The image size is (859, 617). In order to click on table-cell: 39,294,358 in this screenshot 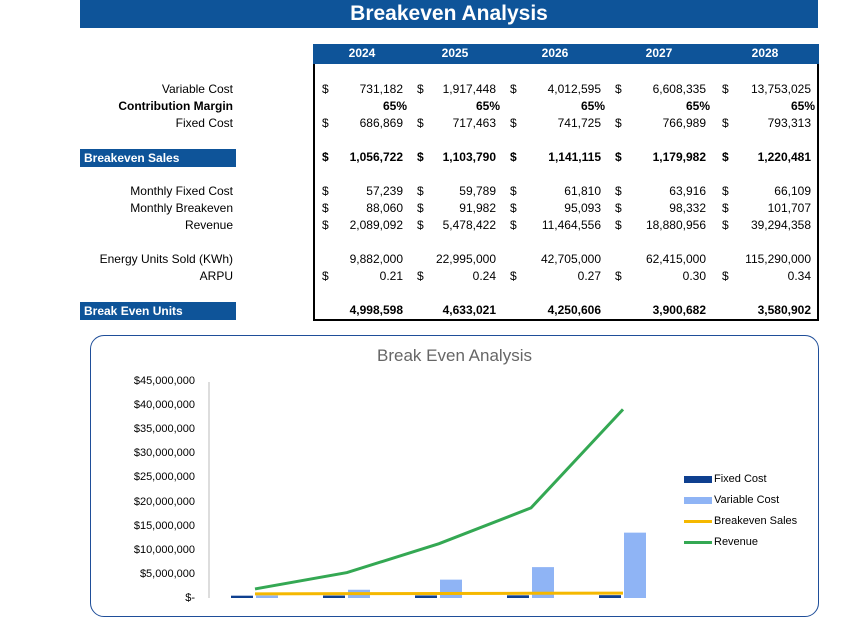, I will do `click(780, 225)`.